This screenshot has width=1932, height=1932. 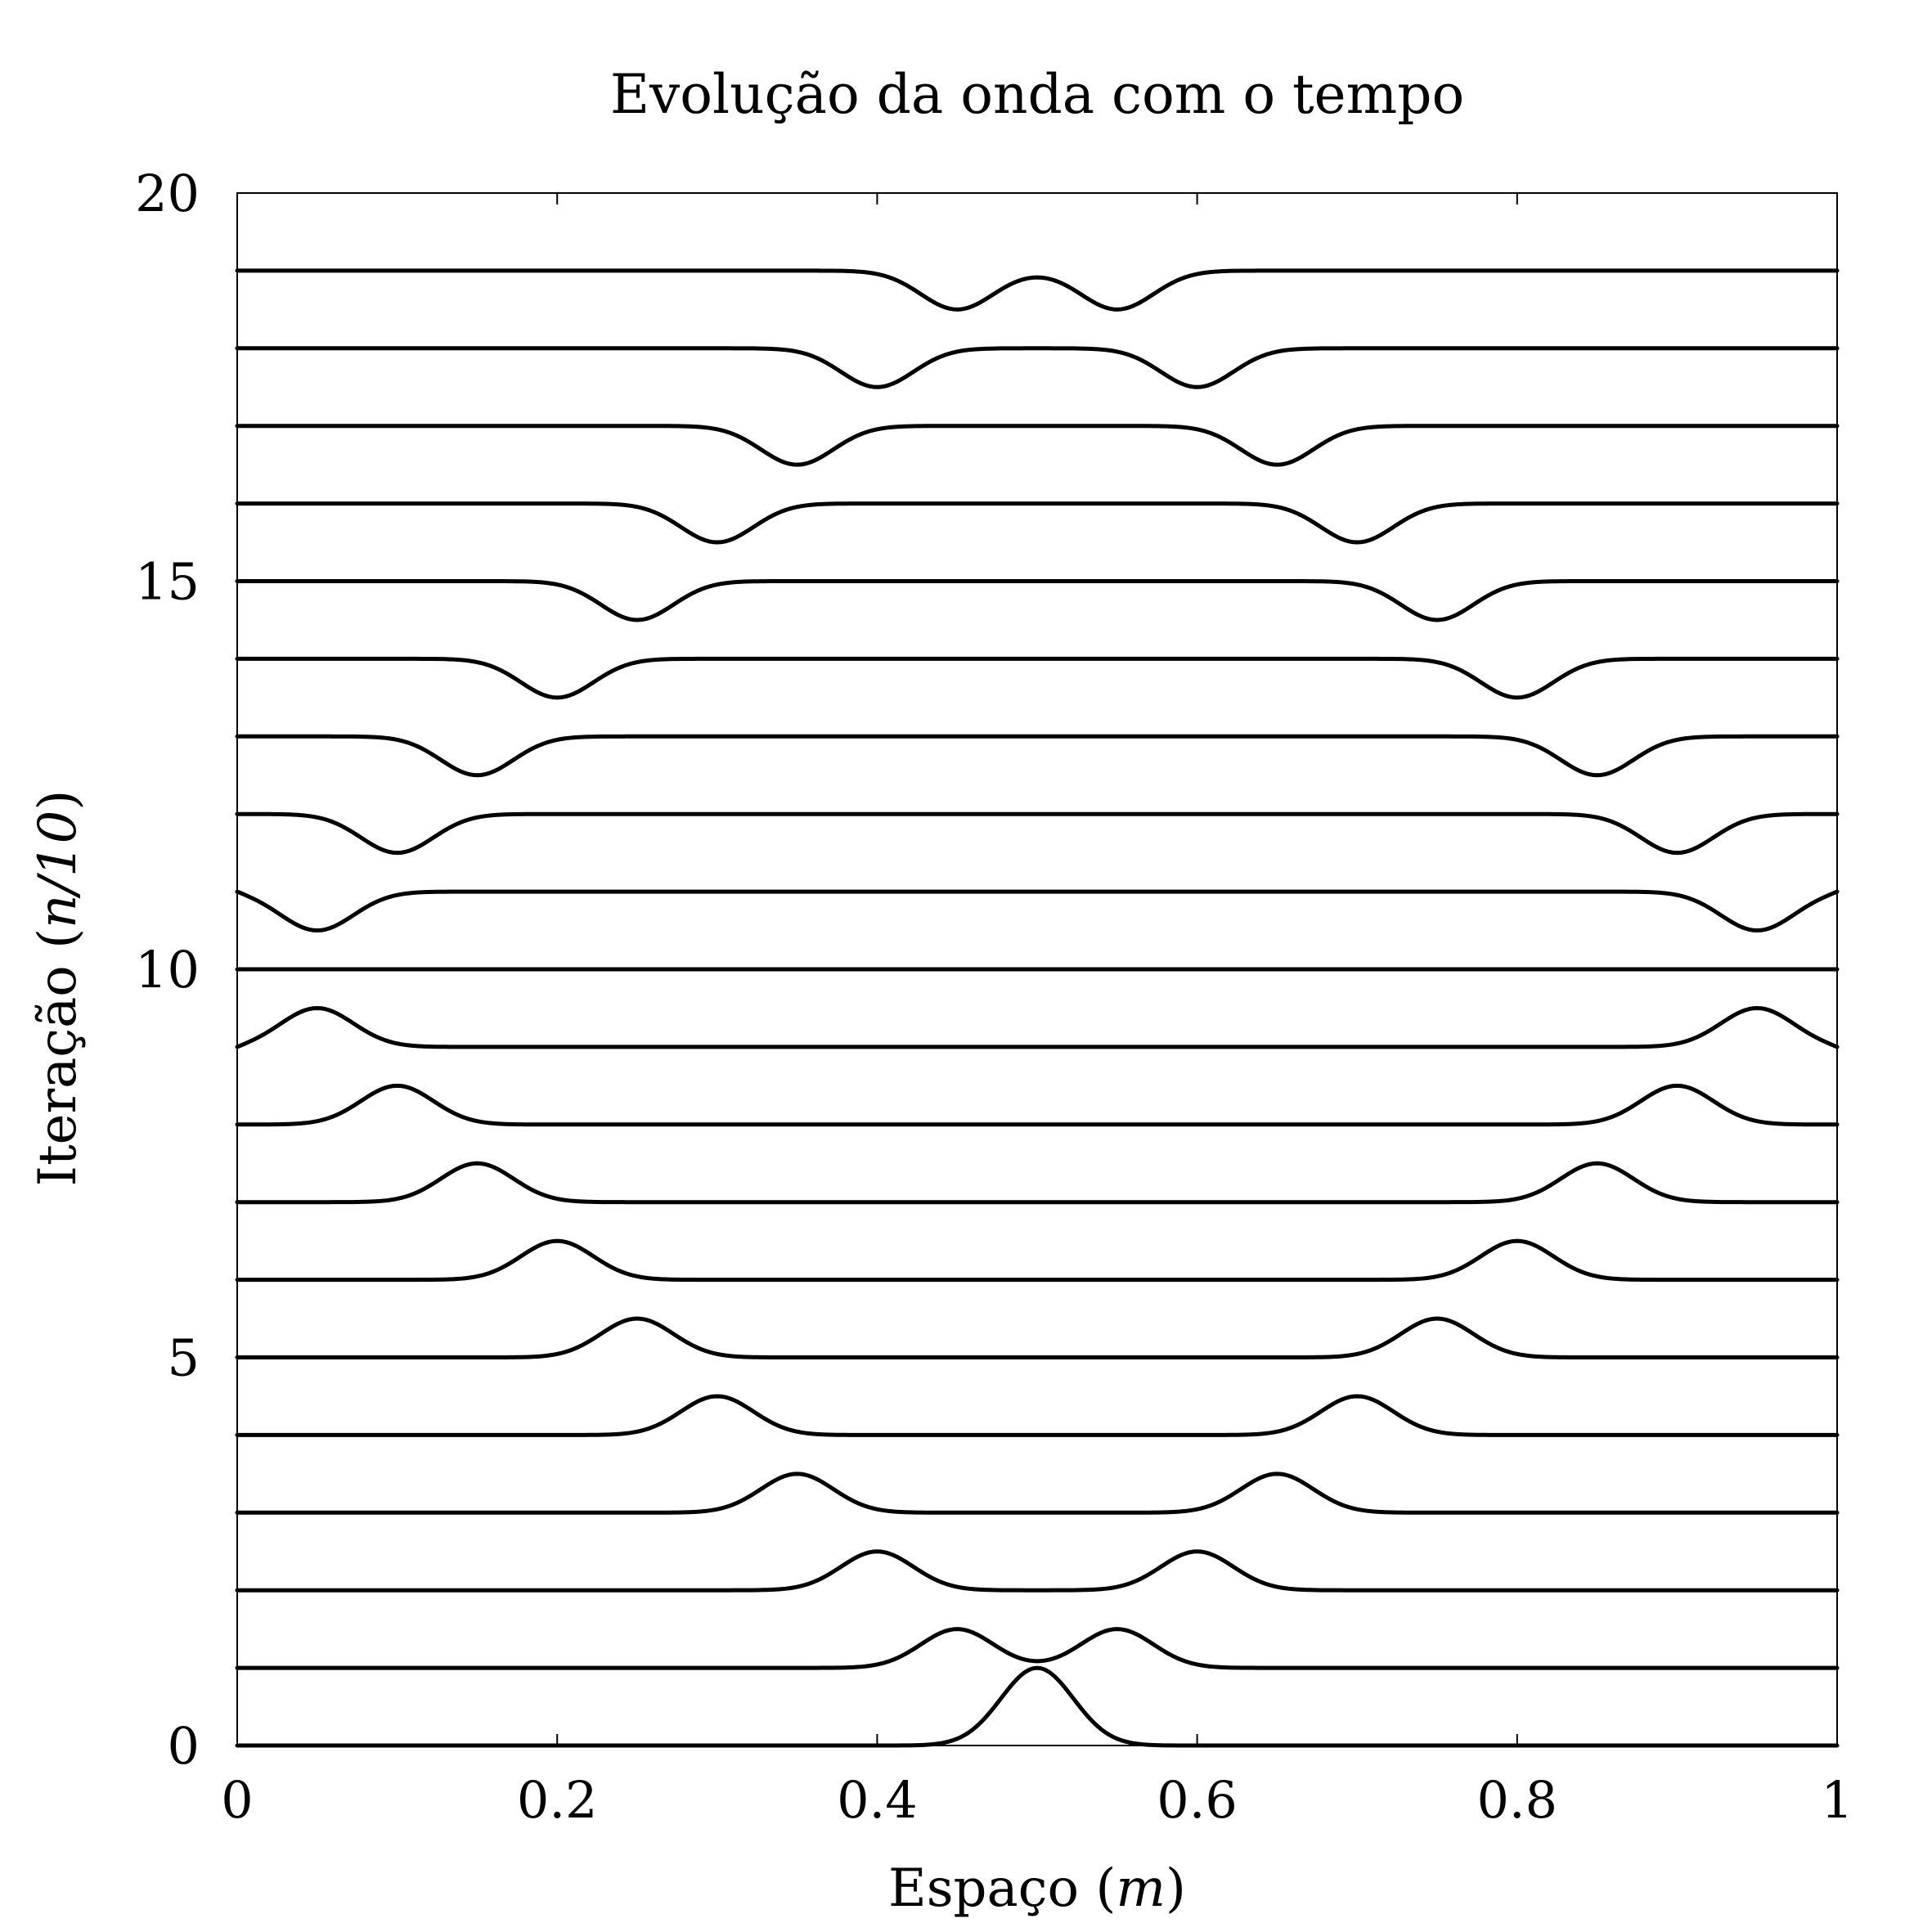 What do you see at coordinates (168, 582) in the screenshot?
I see `y-tick-label: 15` at bounding box center [168, 582].